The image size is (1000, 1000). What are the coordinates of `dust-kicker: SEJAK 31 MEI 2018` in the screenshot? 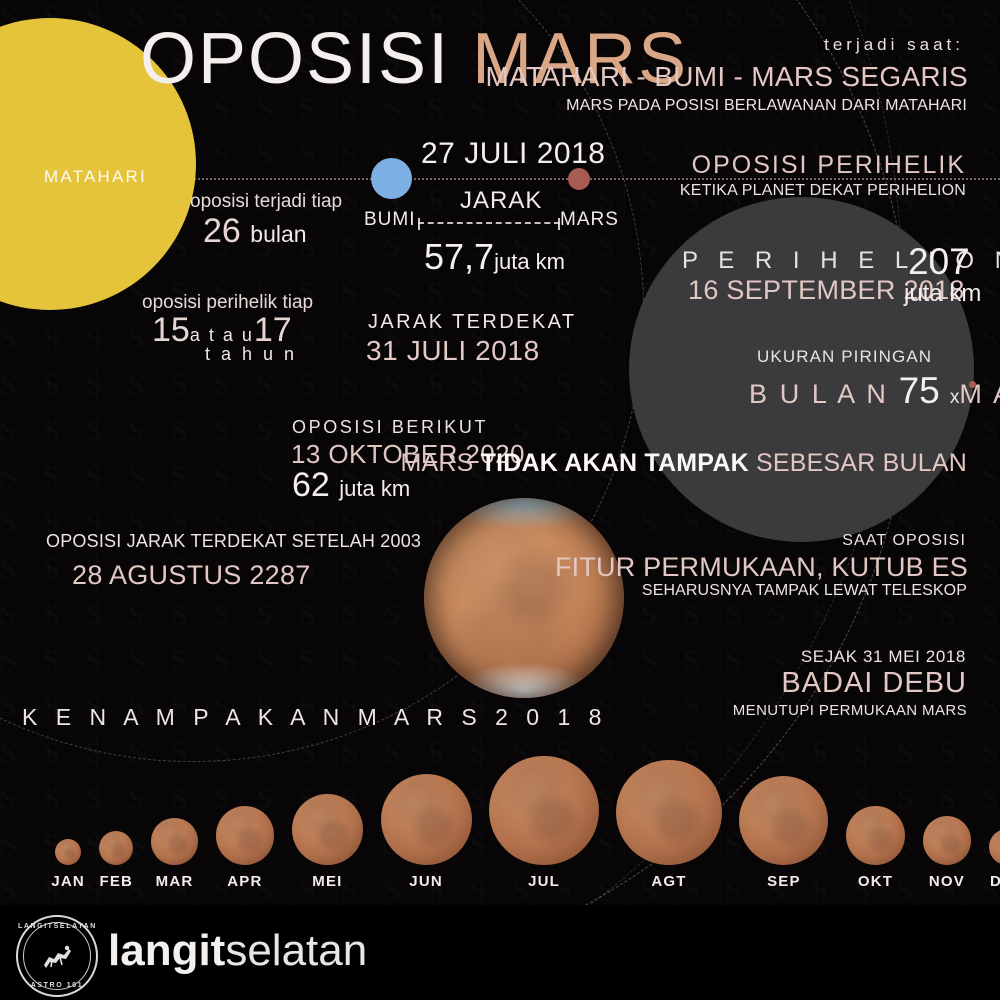 It's located at (883, 656).